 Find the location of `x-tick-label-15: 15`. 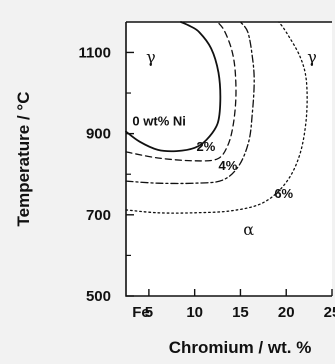

x-tick-label-15: 15 is located at coordinates (240, 312).